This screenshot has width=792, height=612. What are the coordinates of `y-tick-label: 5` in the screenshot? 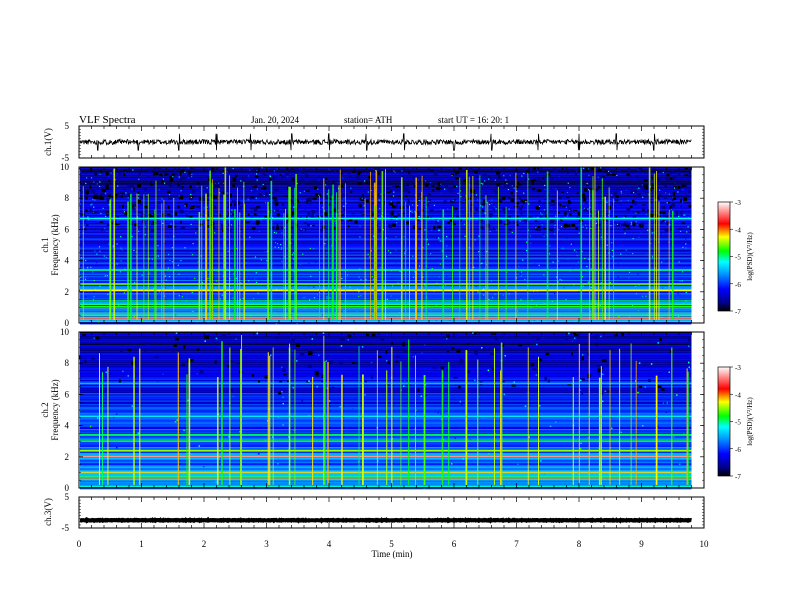 It's located at (67, 126).